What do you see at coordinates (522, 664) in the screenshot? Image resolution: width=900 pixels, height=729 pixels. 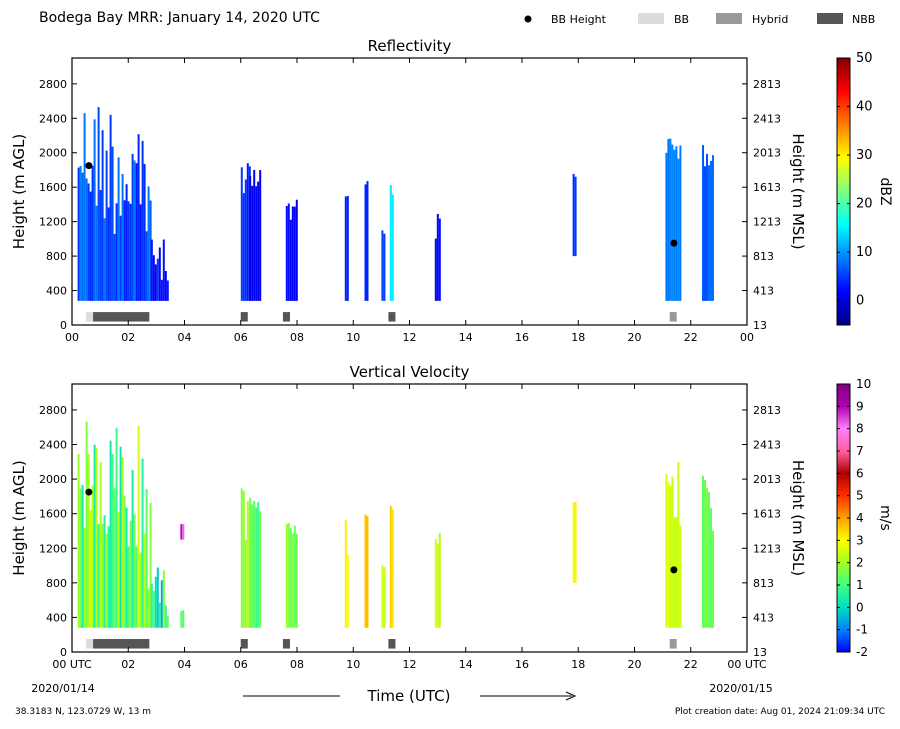 I see `x-tick-label: 16` at bounding box center [522, 664].